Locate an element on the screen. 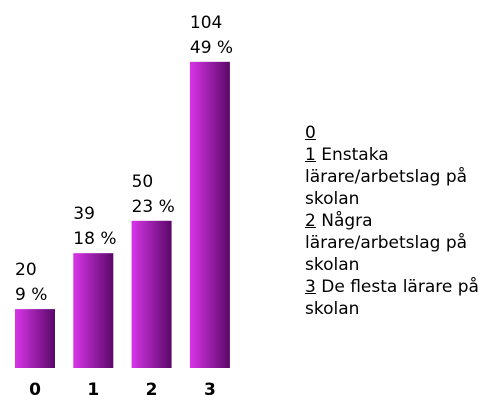 The height and width of the screenshot is (406, 498). value-label: 104 is located at coordinates (206, 23).